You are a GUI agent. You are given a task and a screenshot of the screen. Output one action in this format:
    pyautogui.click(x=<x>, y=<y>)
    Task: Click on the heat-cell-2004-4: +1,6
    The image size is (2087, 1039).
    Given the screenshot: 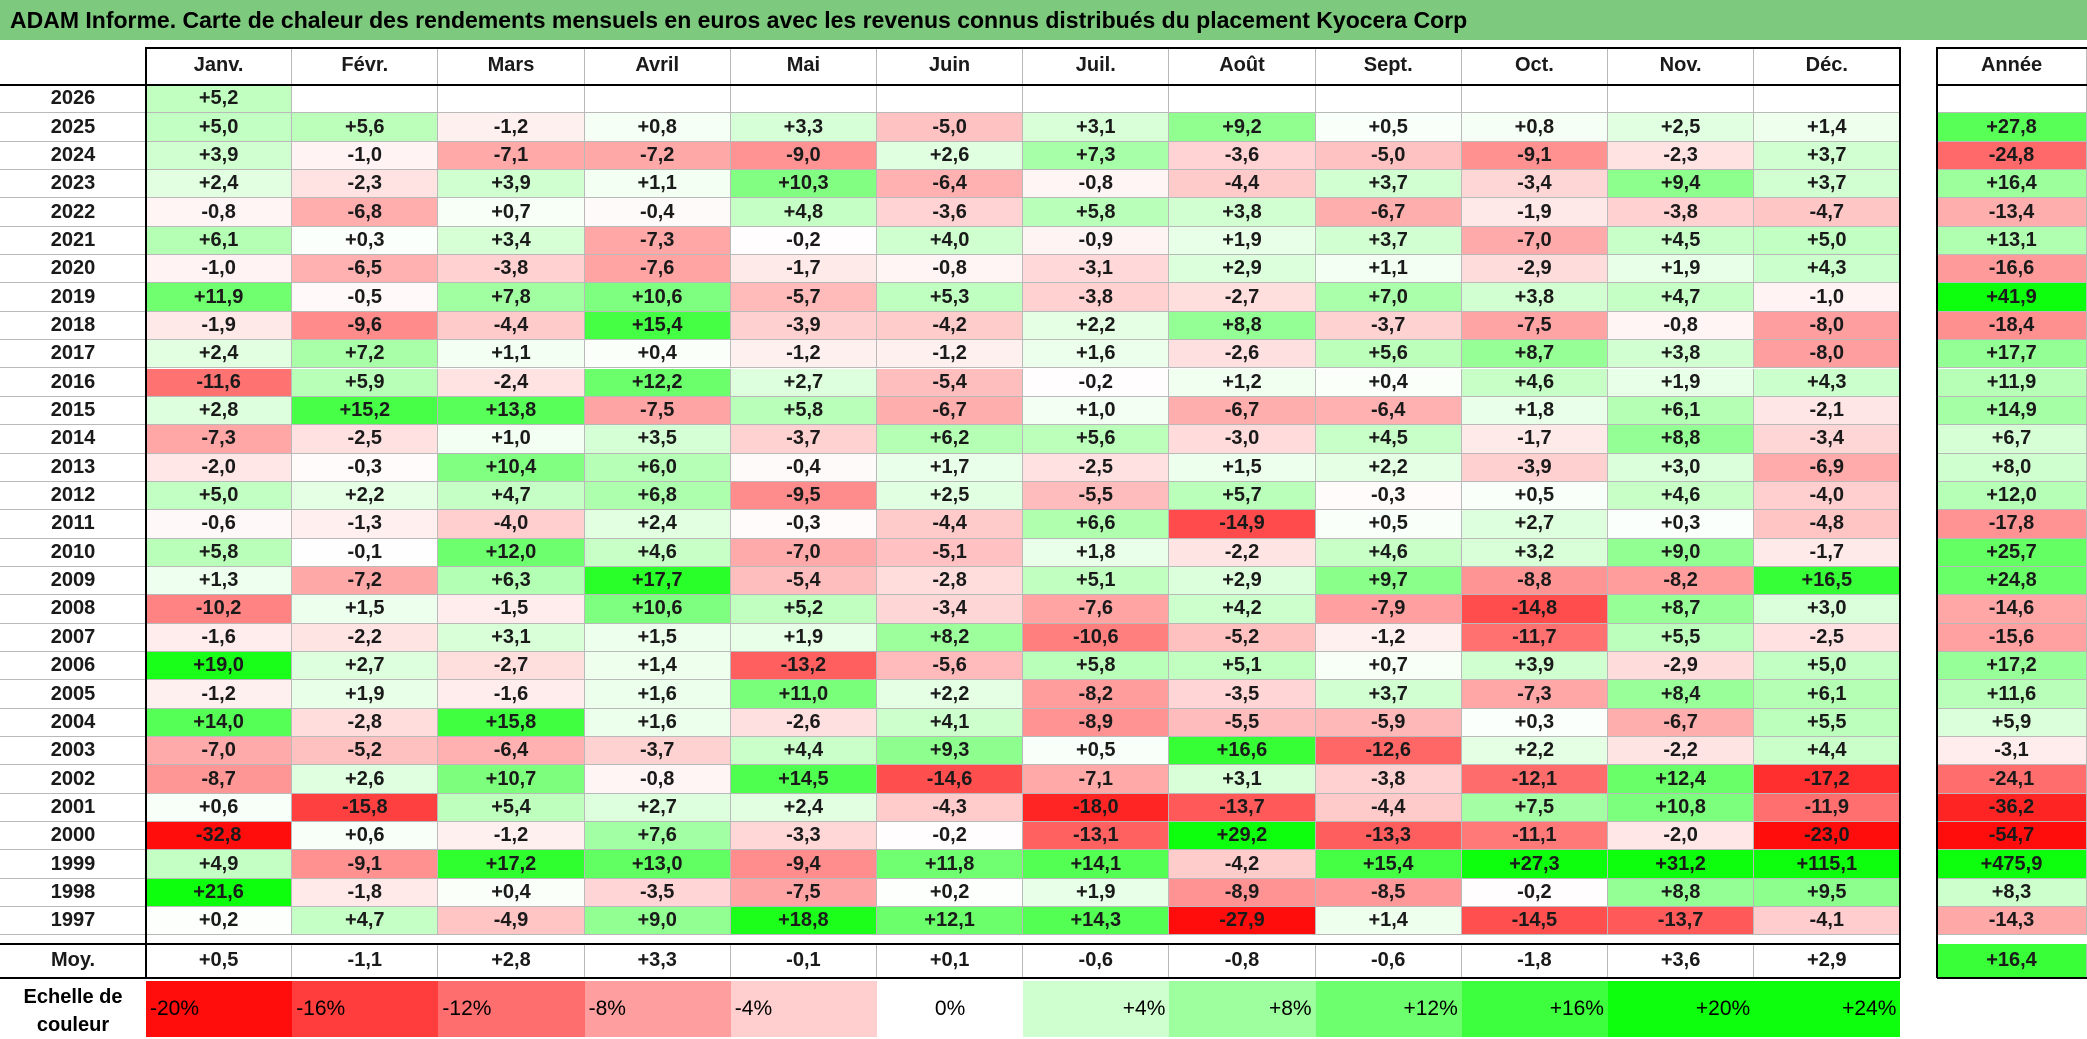 What is the action you would take?
    pyautogui.click(x=657, y=723)
    